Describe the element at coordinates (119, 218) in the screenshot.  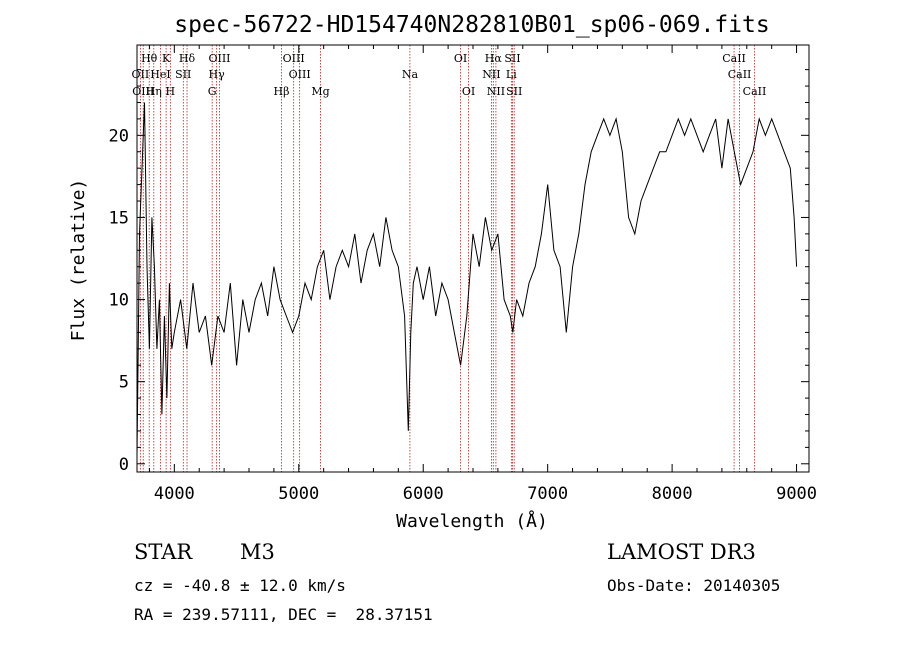
I see `y-tick-label: 15` at that location.